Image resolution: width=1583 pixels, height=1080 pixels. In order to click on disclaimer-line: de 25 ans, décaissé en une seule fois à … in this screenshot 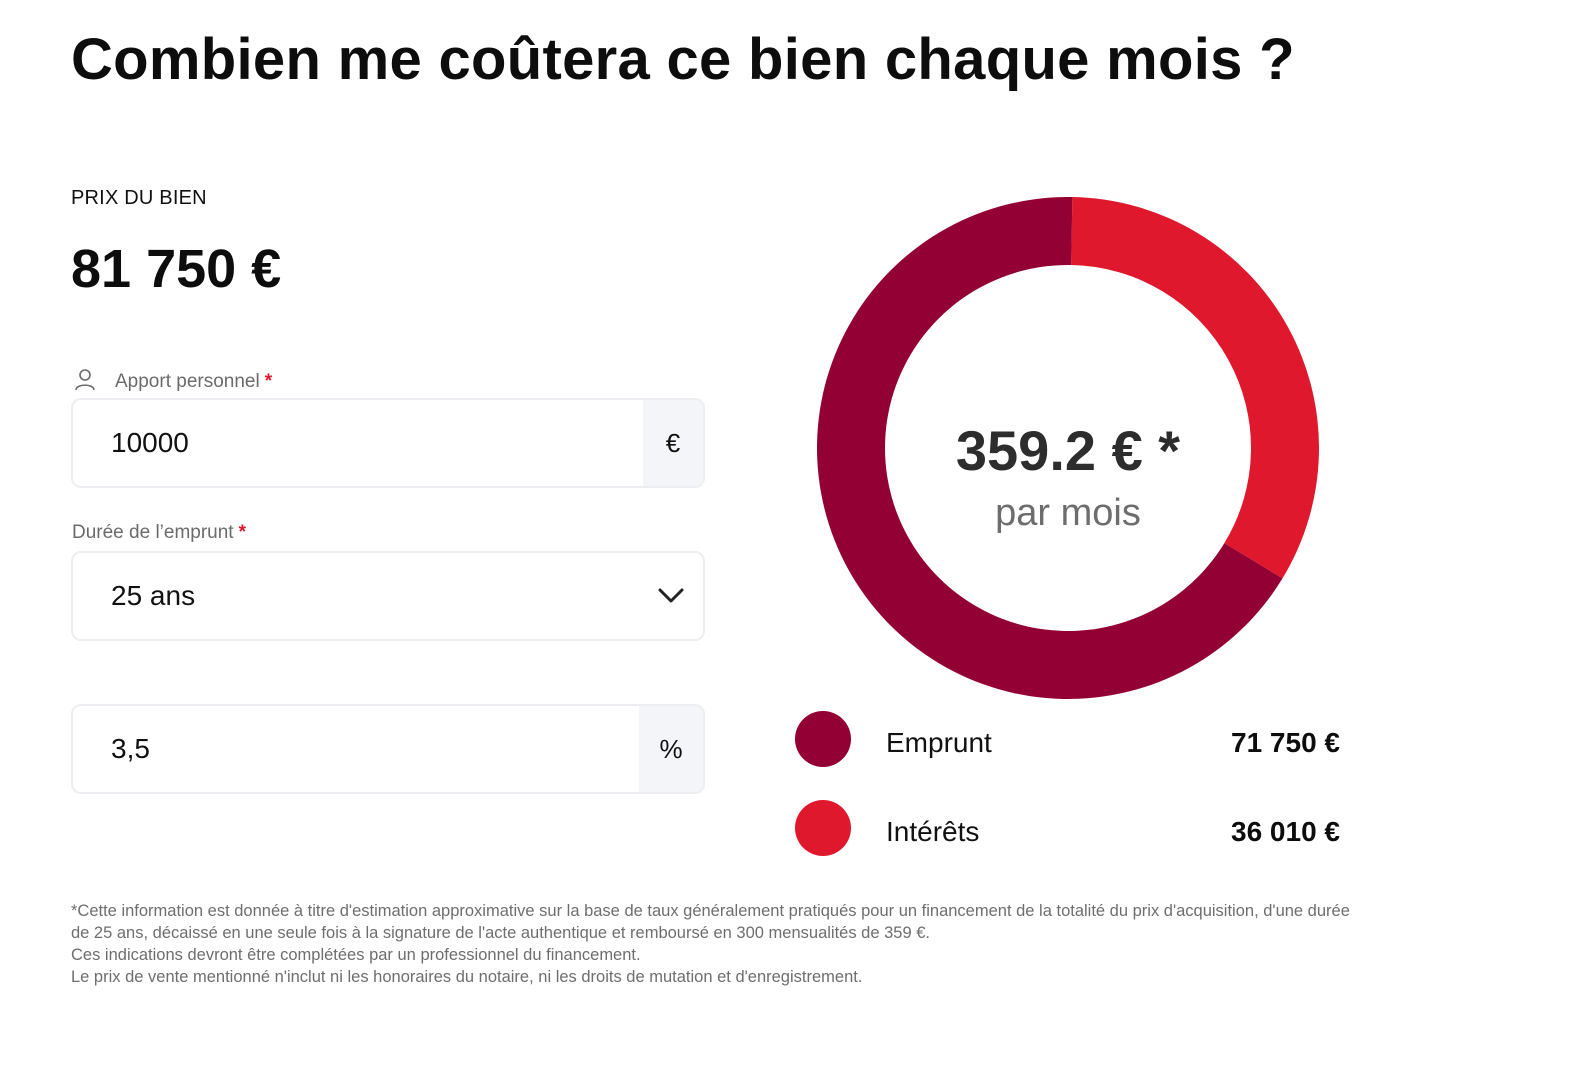, I will do `click(500, 933)`.